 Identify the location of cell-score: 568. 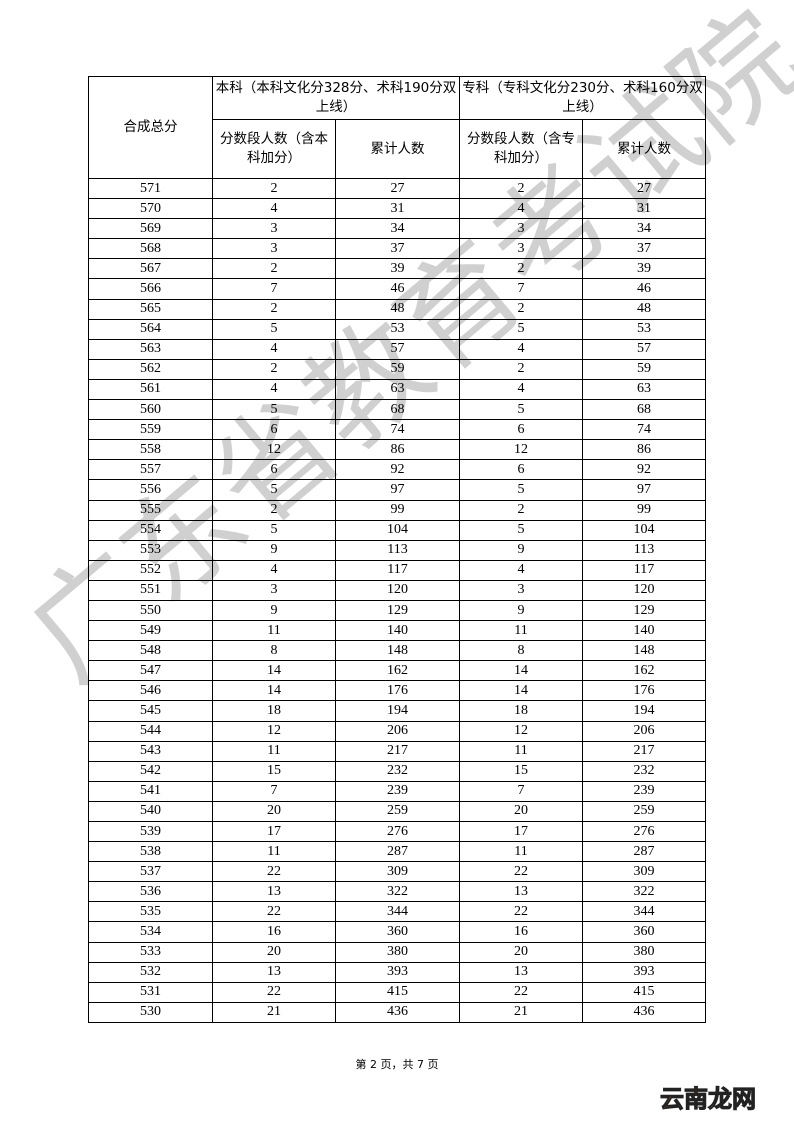
(150, 249).